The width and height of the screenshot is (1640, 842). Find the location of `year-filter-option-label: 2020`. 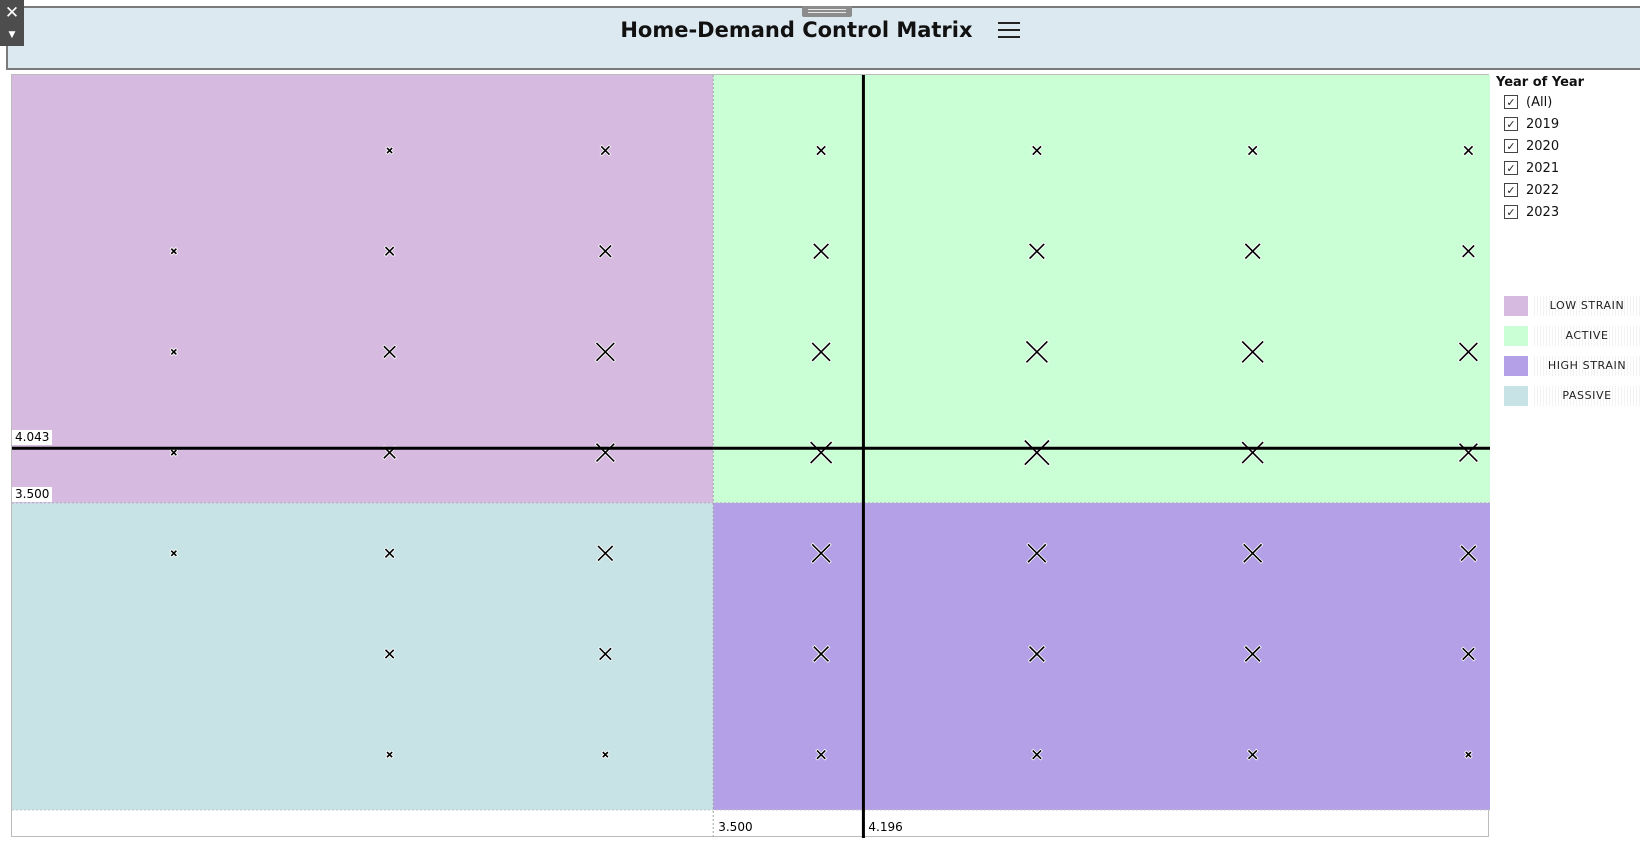

year-filter-option-label: 2020 is located at coordinates (1543, 146).